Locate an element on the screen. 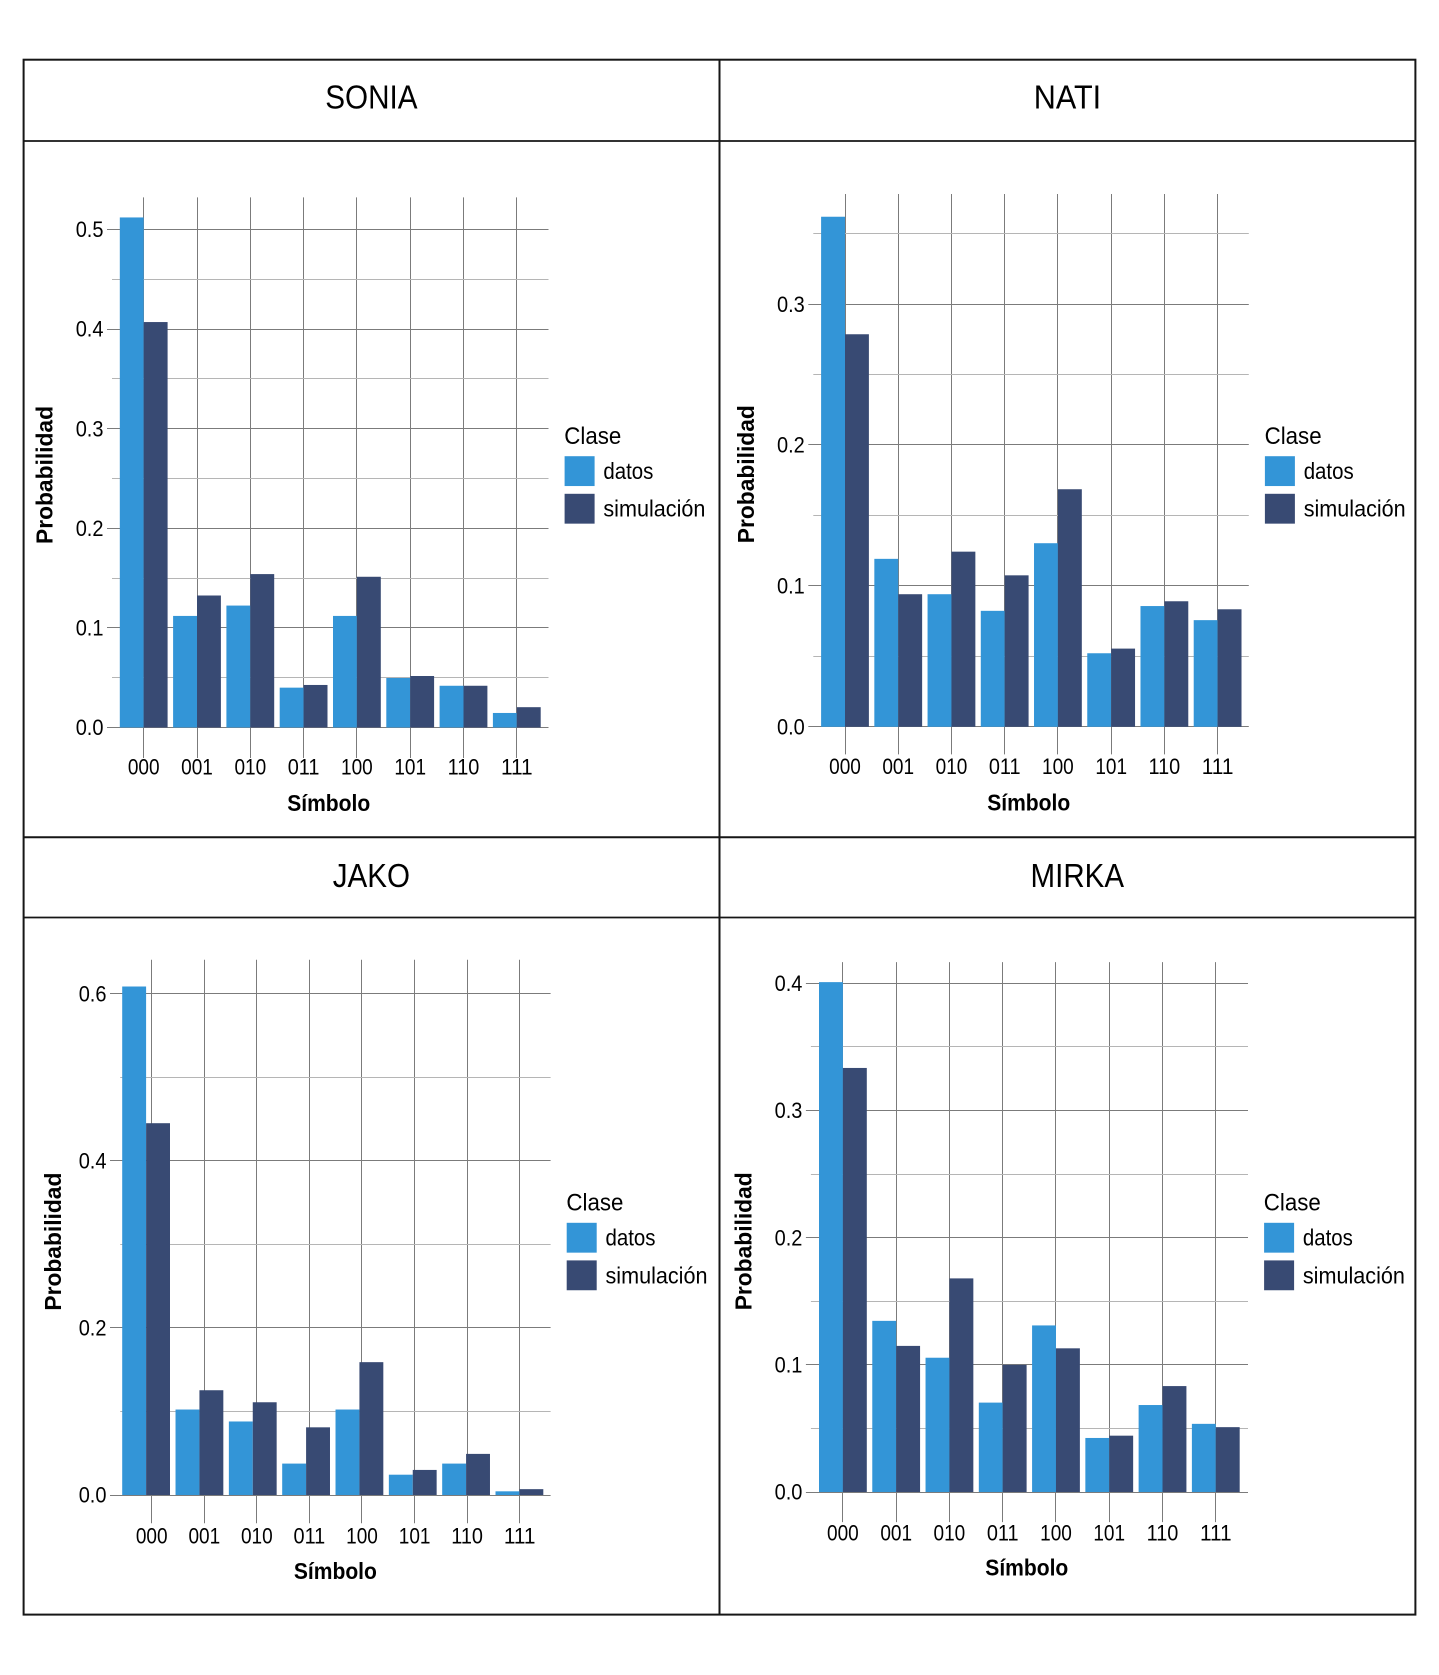 The width and height of the screenshot is (1439, 1675). svg-text: JAKO is located at coordinates (371, 875).